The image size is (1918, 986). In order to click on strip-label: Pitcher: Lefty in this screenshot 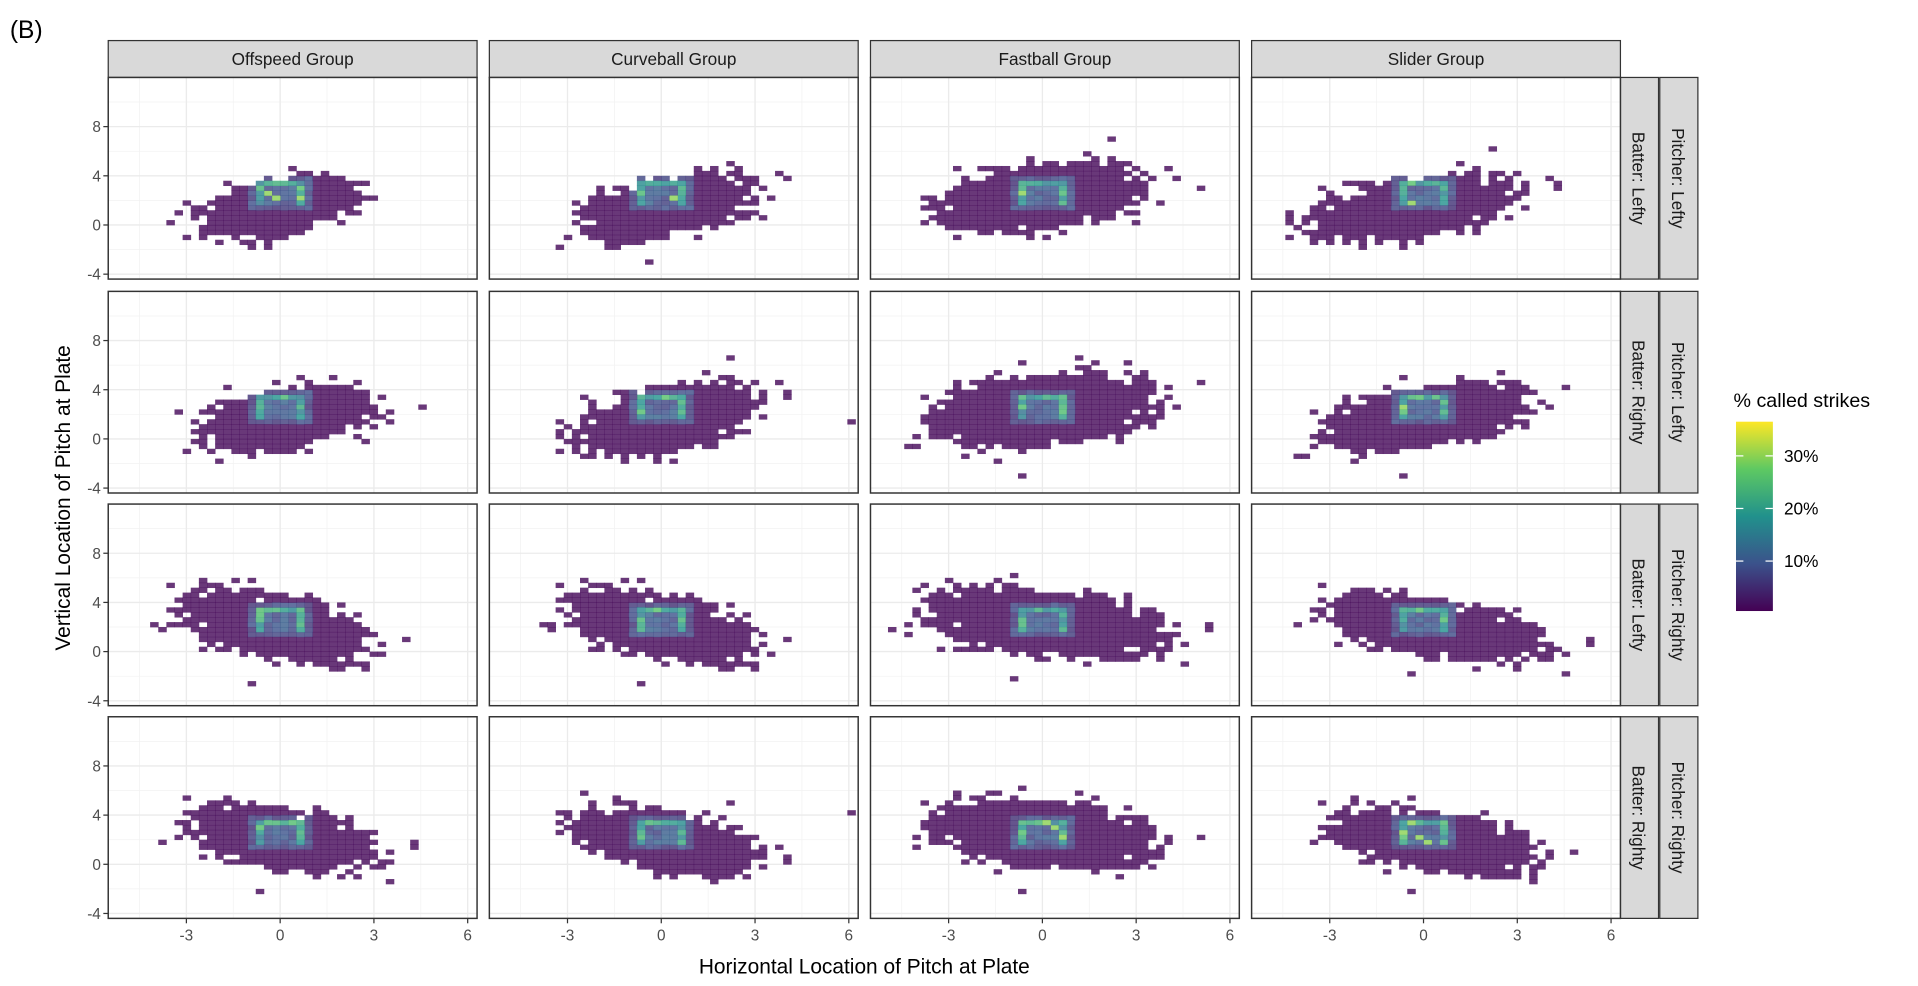, I will do `click(1678, 178)`.